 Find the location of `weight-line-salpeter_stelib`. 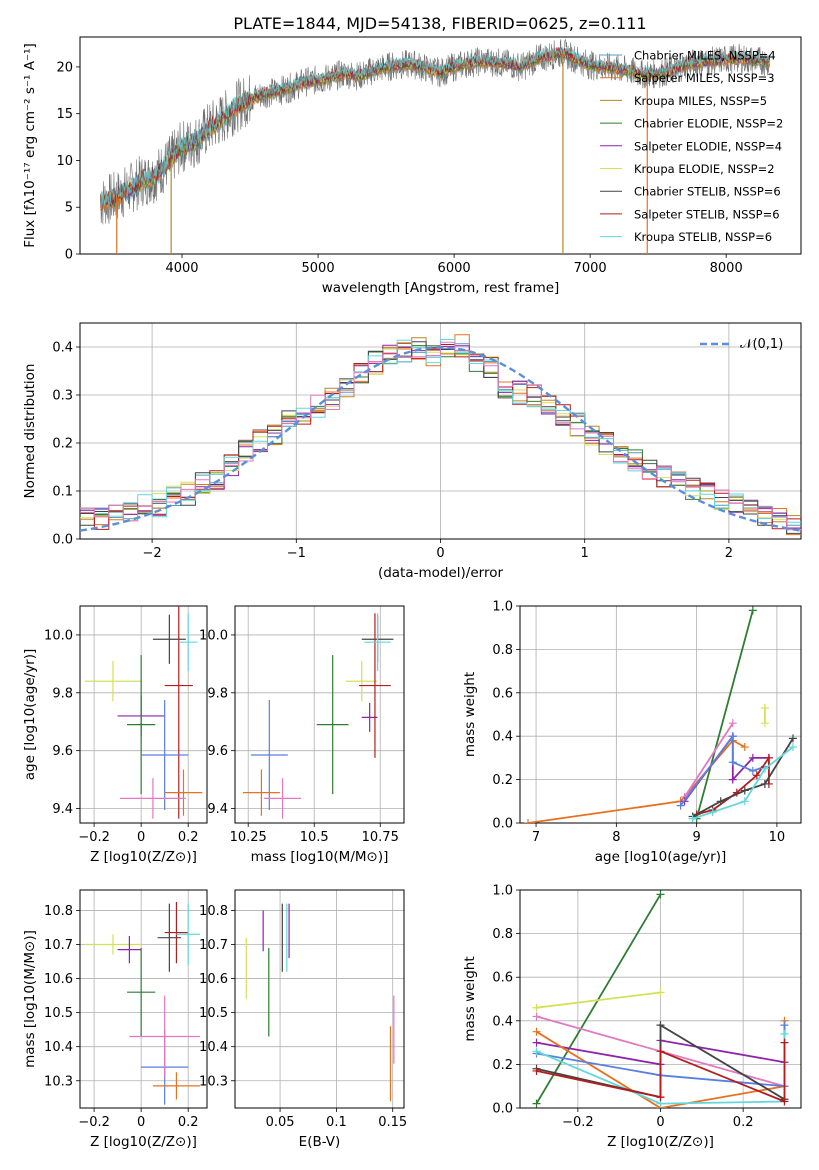

weight-line-salpeter_stelib is located at coordinates (733, 785).